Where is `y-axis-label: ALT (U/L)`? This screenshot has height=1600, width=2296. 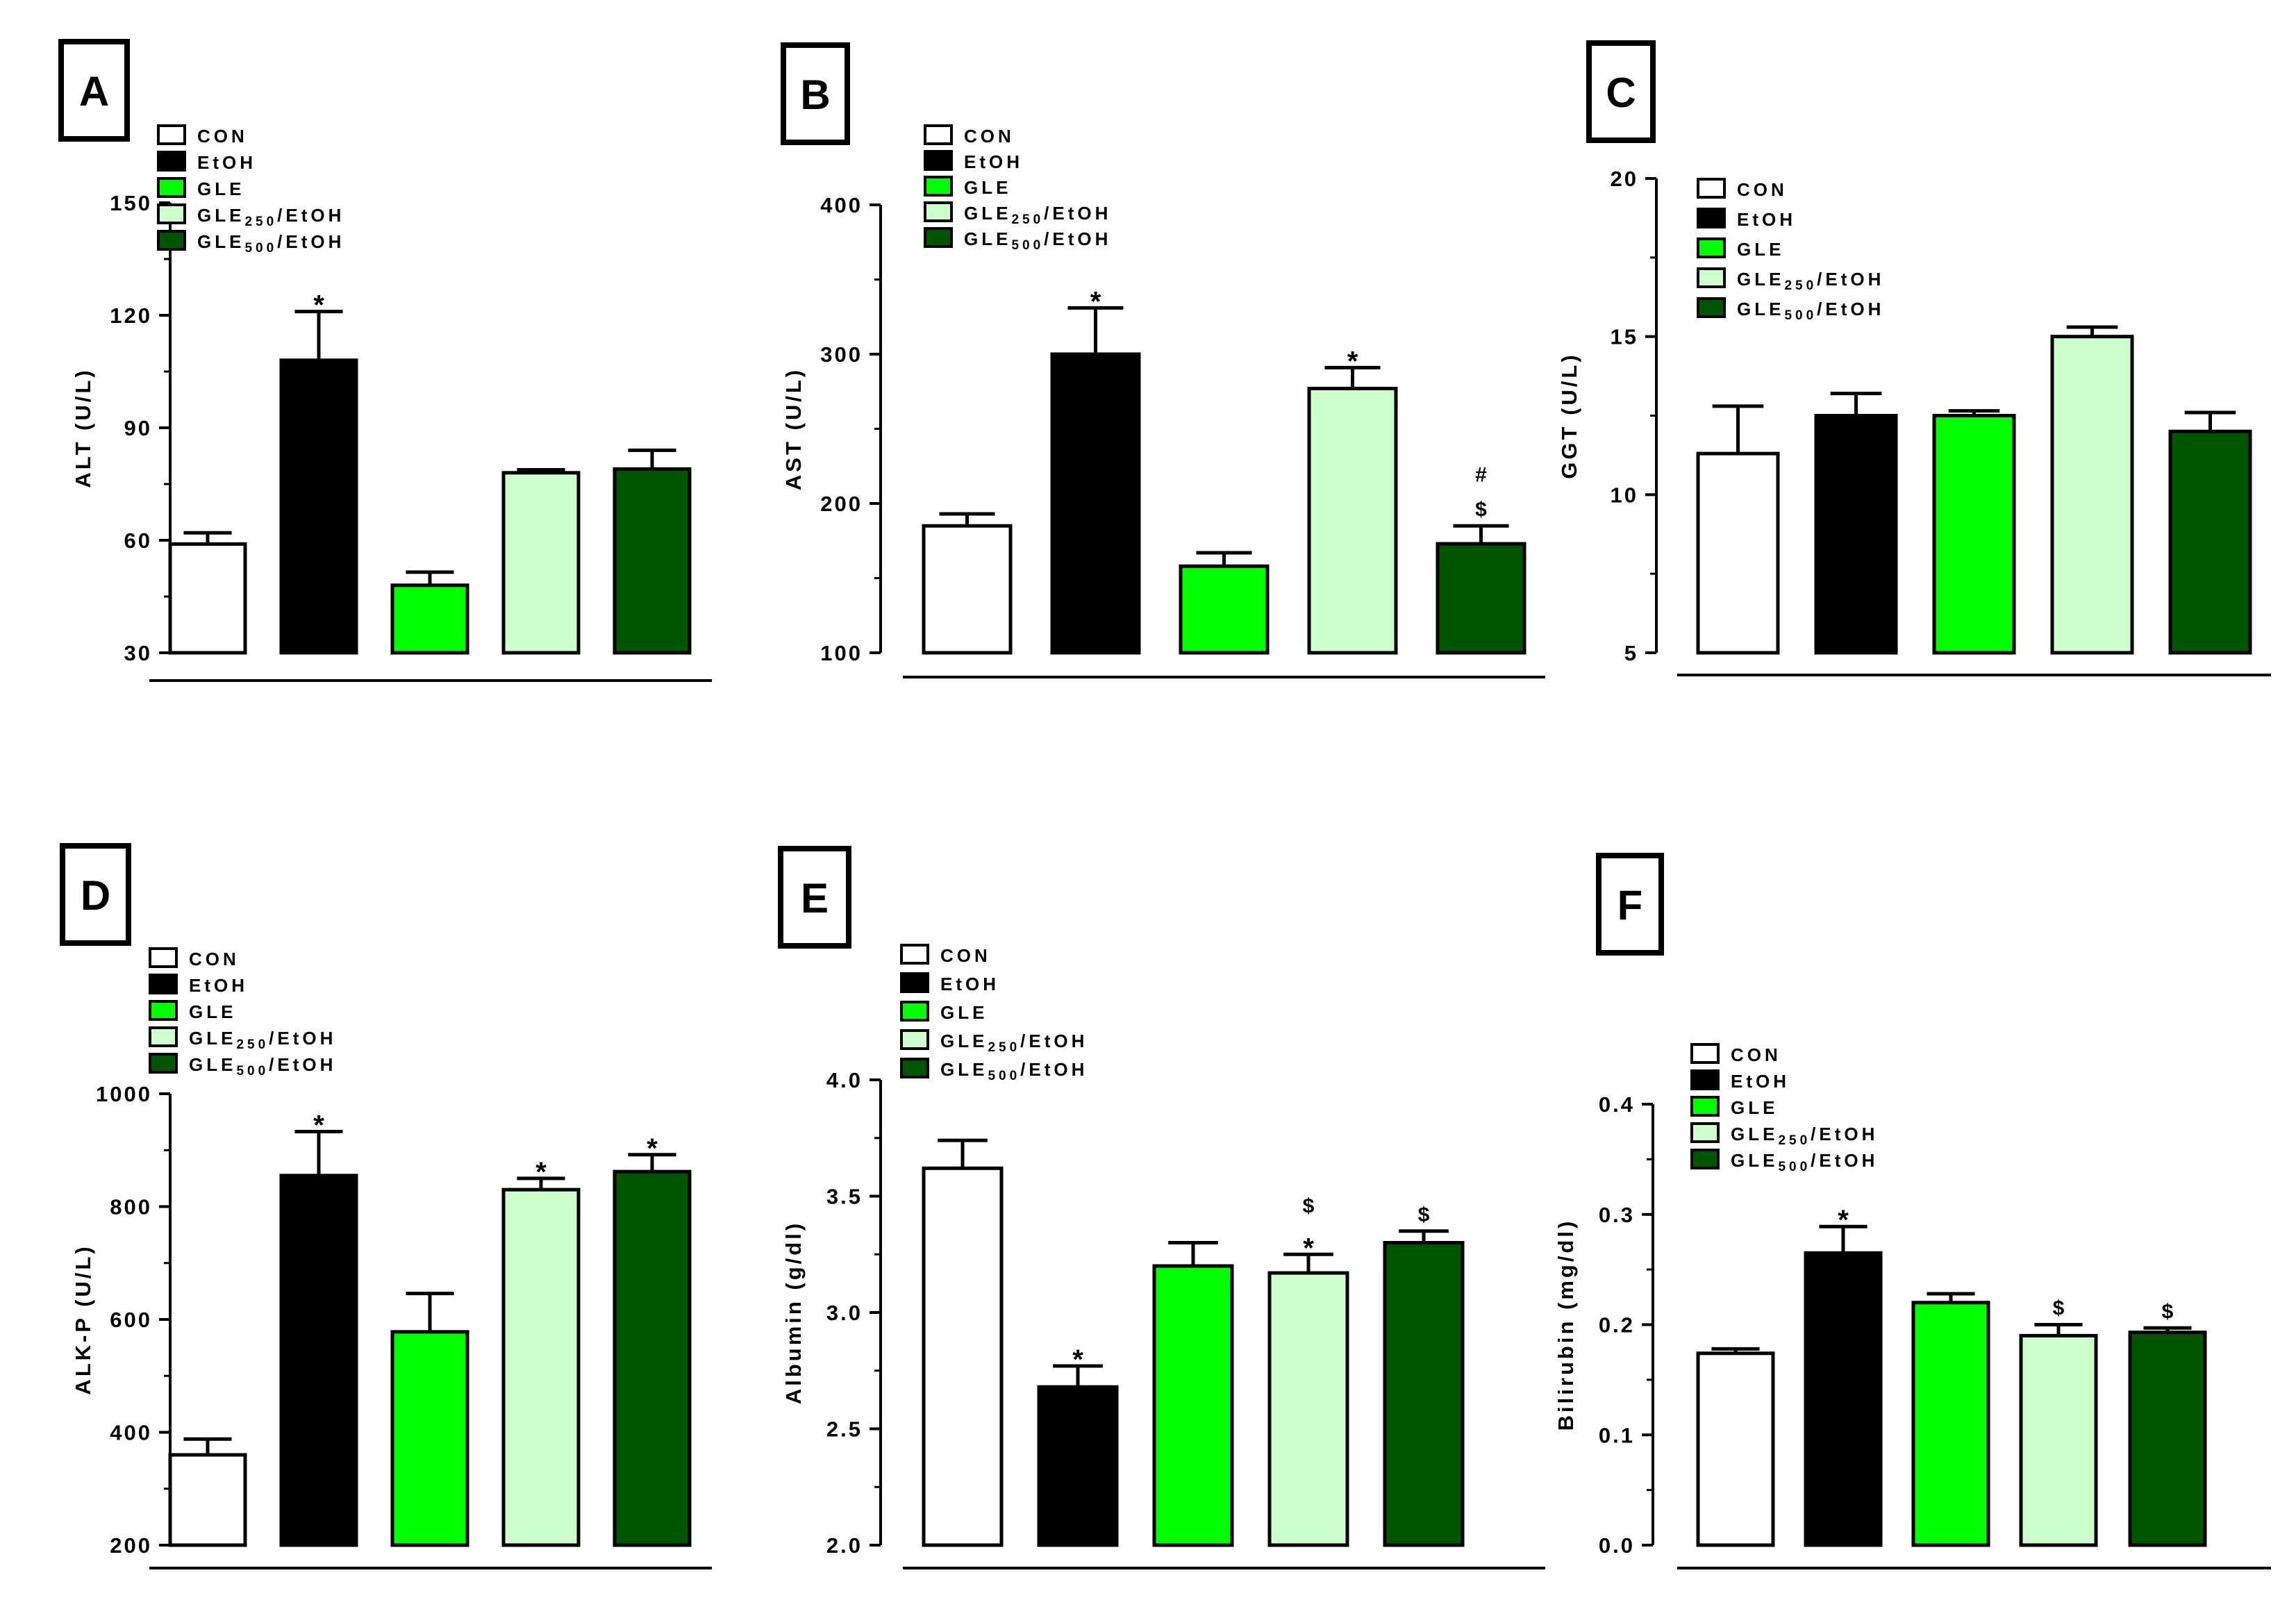
y-axis-label: ALT (U/L) is located at coordinates (83, 427).